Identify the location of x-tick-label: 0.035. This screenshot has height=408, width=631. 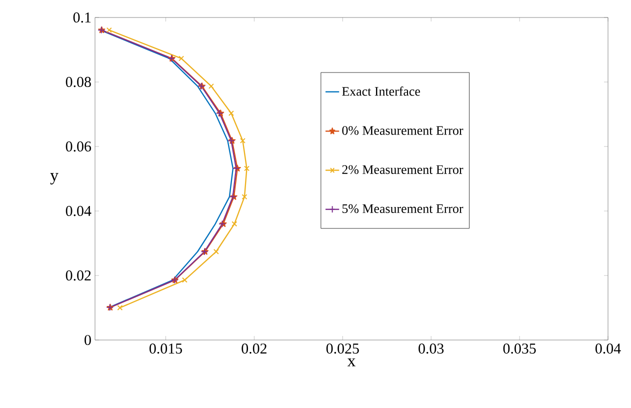
(519, 349).